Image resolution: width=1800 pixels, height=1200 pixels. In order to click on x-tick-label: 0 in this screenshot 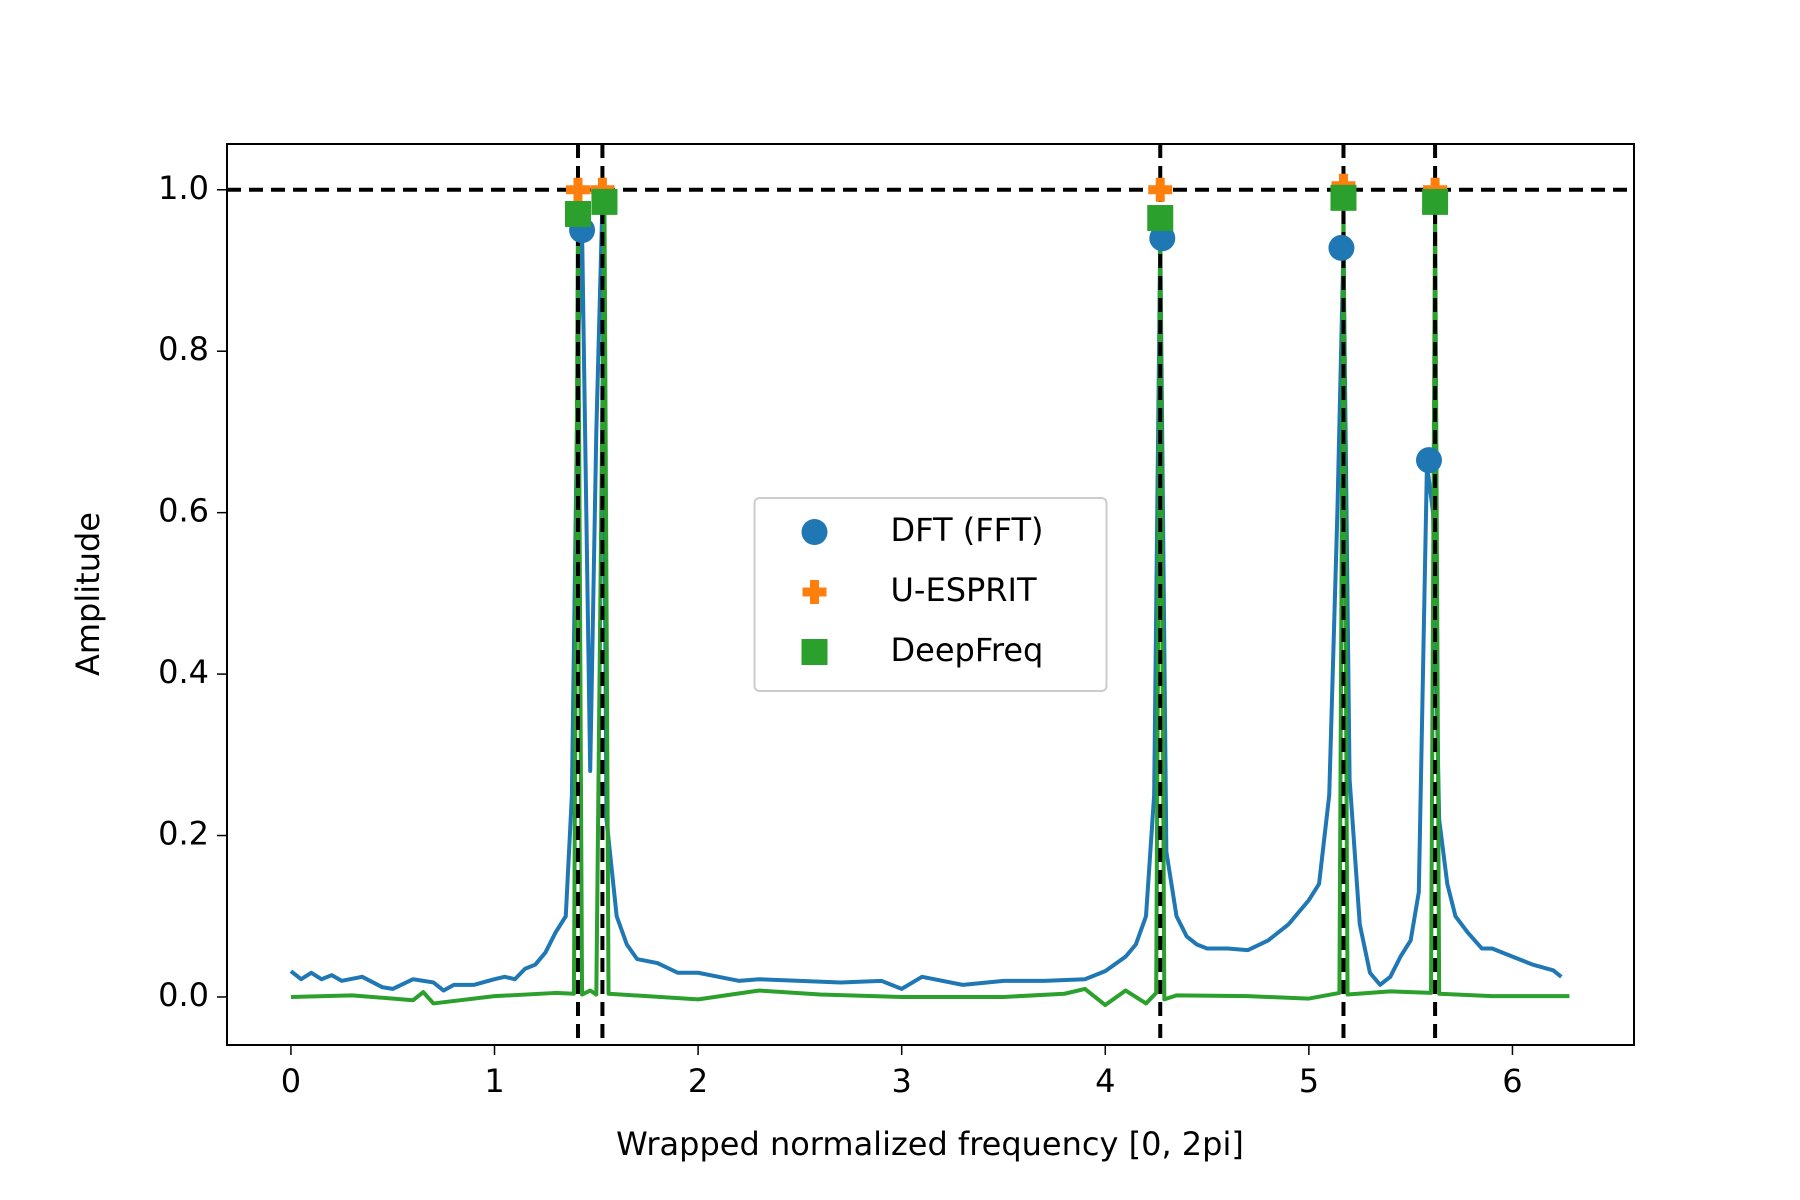, I will do `click(291, 1081)`.